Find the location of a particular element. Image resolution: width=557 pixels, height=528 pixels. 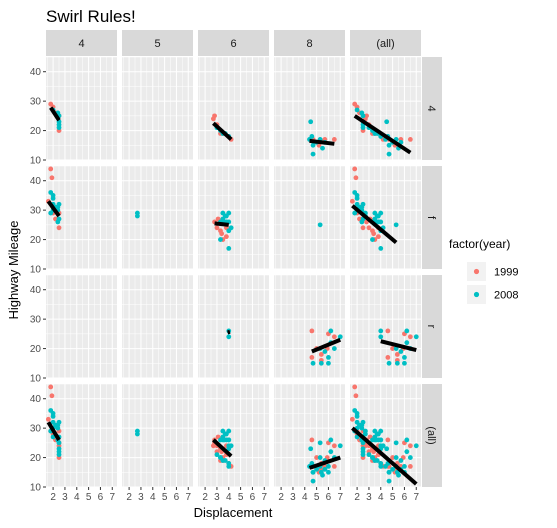

row-strip-label: r is located at coordinates (431, 327).